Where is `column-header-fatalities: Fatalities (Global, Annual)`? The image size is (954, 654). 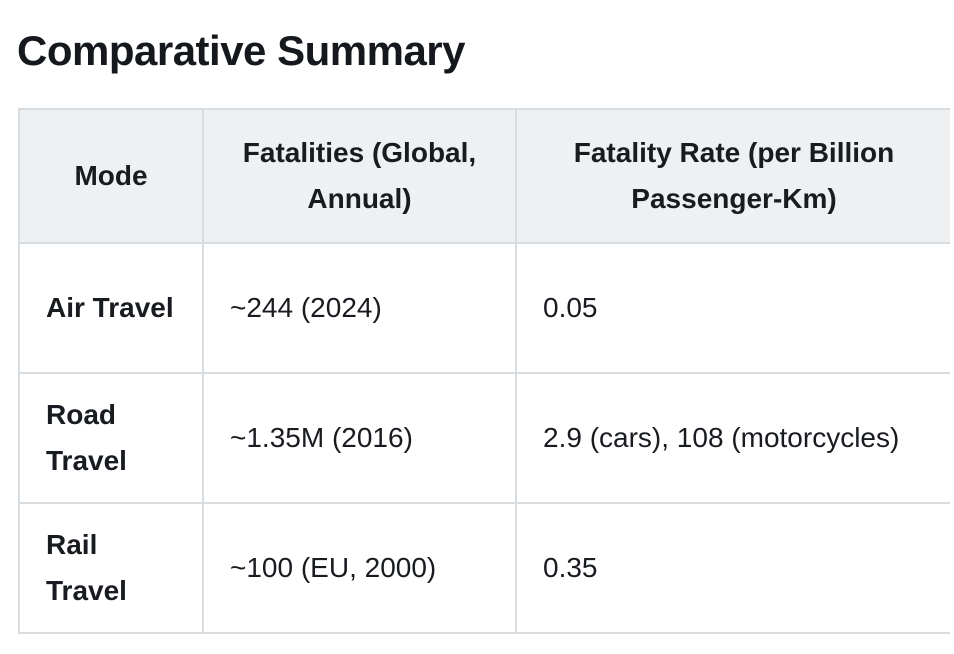 column-header-fatalities: Fatalities (Global, Annual) is located at coordinates (359, 176).